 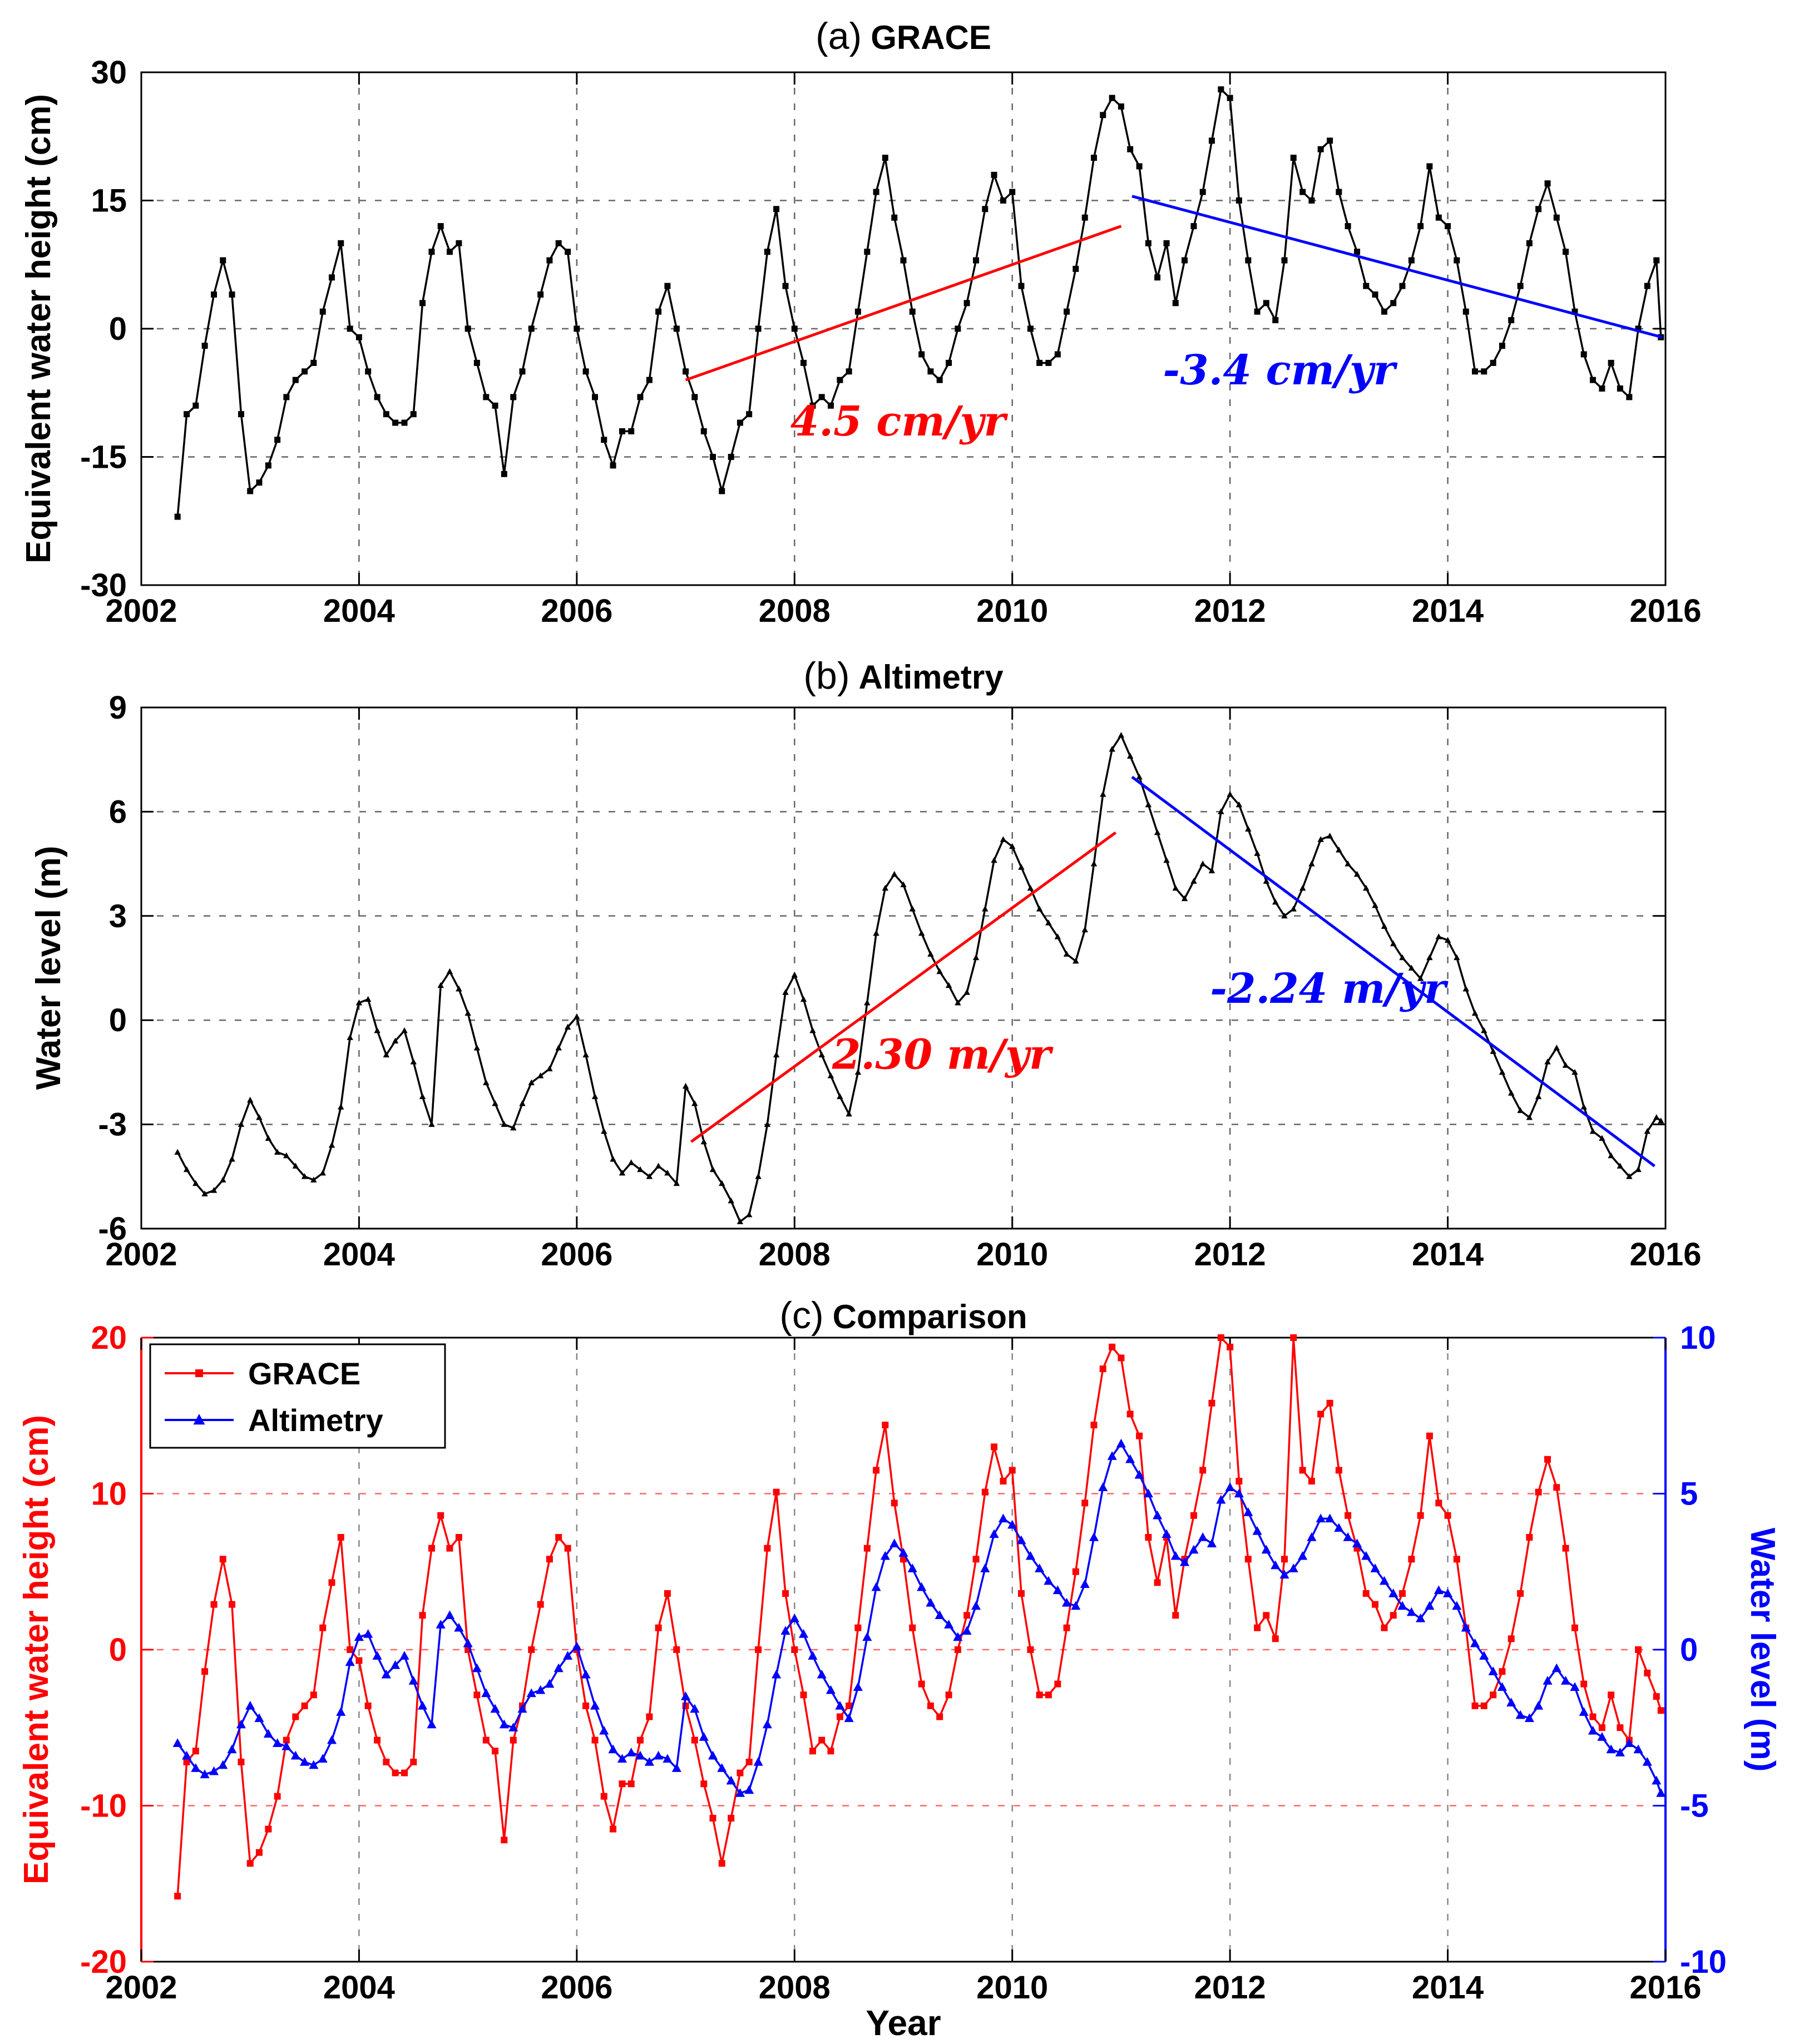 What do you see at coordinates (109, 1338) in the screenshot?
I see `svg-text: 20` at bounding box center [109, 1338].